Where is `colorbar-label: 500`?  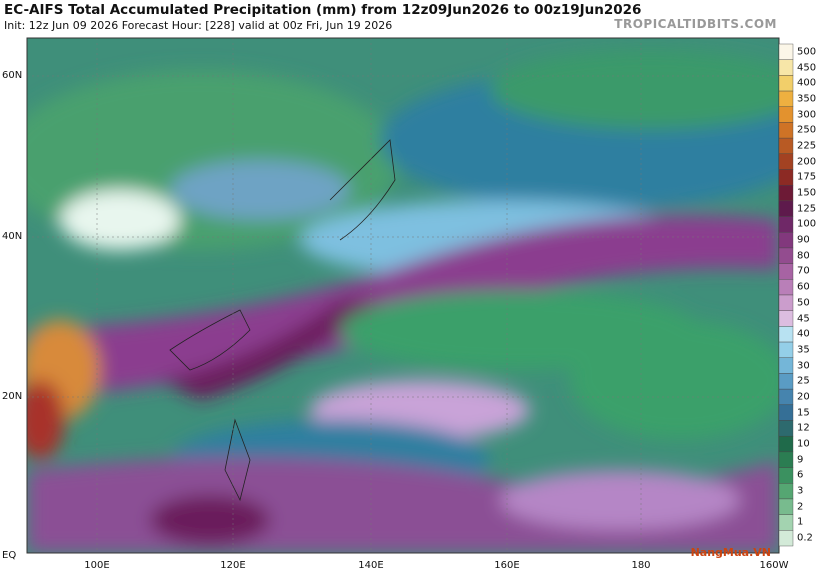 colorbar-label: 500 is located at coordinates (807, 52).